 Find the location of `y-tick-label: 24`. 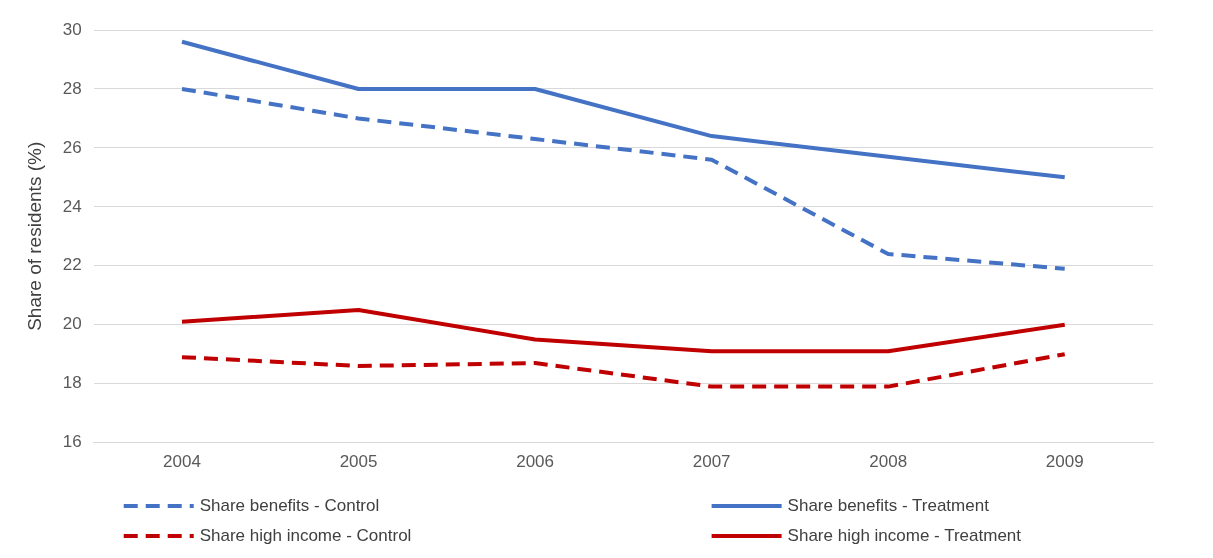

y-tick-label: 24 is located at coordinates (72, 206).